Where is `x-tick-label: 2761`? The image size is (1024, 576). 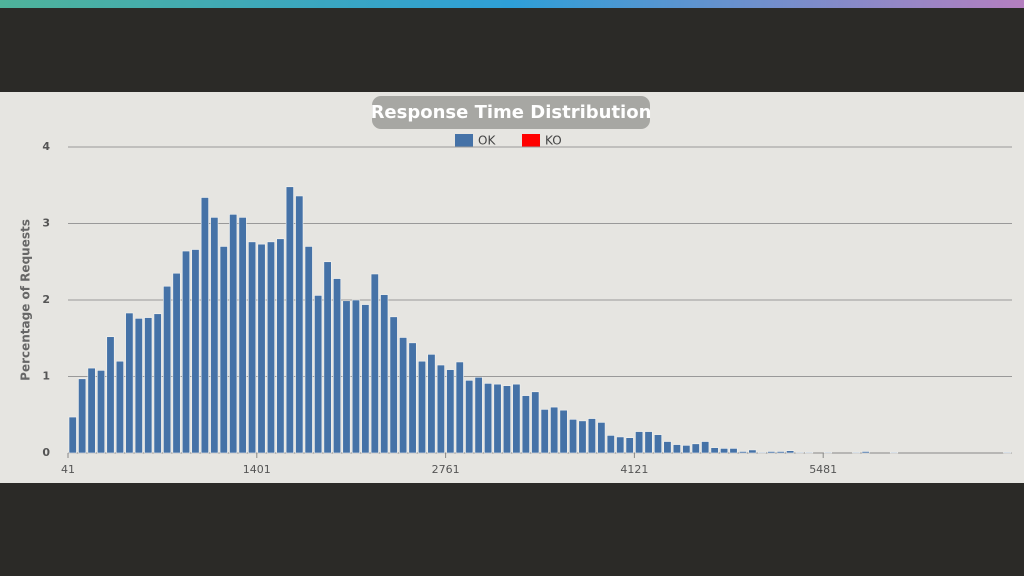
x-tick-label: 2761 is located at coordinates (446, 469).